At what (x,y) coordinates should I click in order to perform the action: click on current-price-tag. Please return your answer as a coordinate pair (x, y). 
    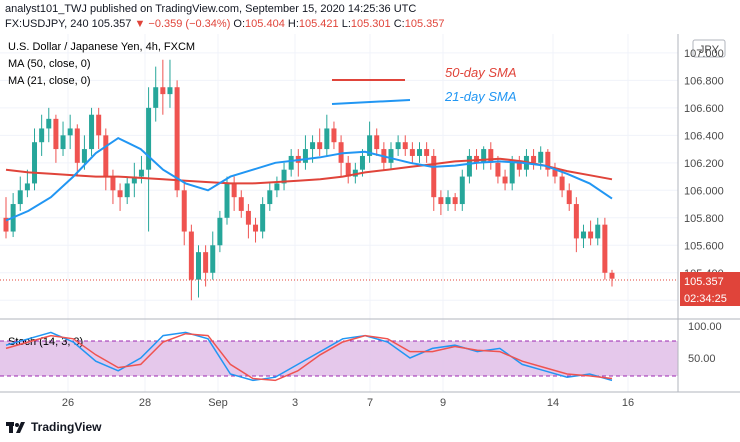
    Looking at the image, I should click on (710, 280).